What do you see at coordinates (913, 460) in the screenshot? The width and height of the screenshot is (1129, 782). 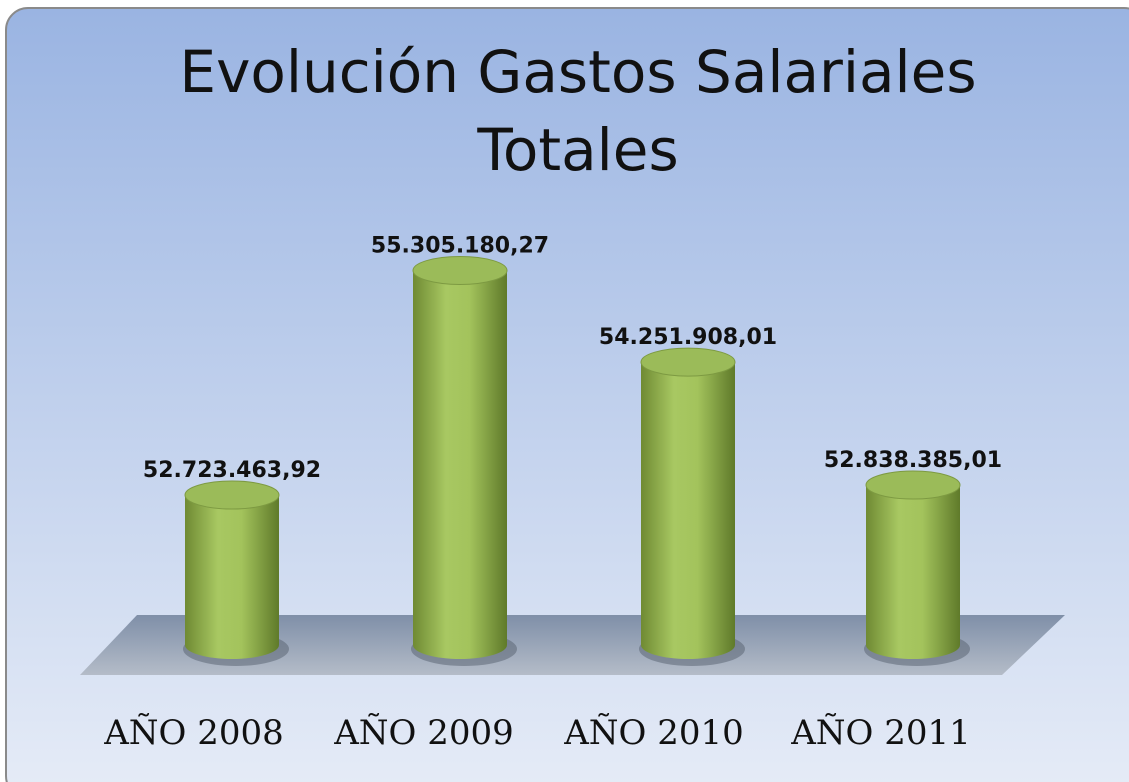 I see `data-label: 52.838.385,01` at bounding box center [913, 460].